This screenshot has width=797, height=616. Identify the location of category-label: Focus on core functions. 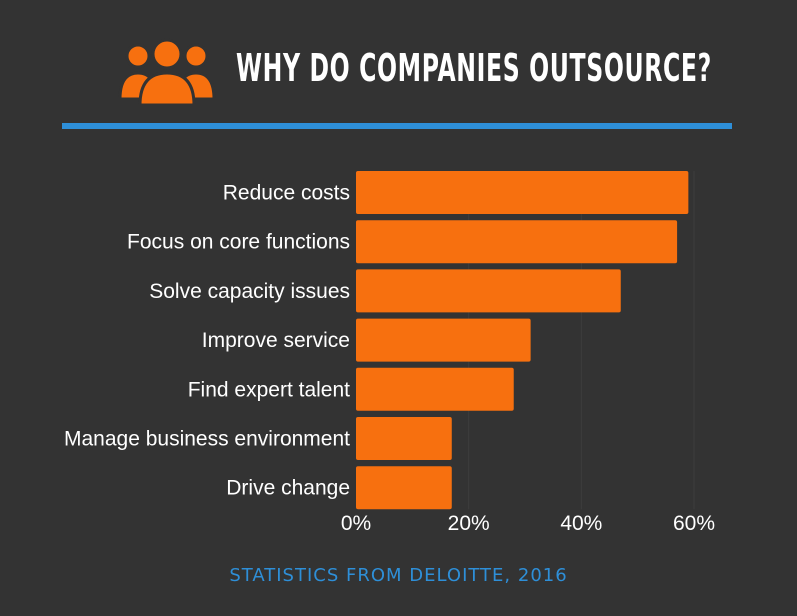
(238, 242).